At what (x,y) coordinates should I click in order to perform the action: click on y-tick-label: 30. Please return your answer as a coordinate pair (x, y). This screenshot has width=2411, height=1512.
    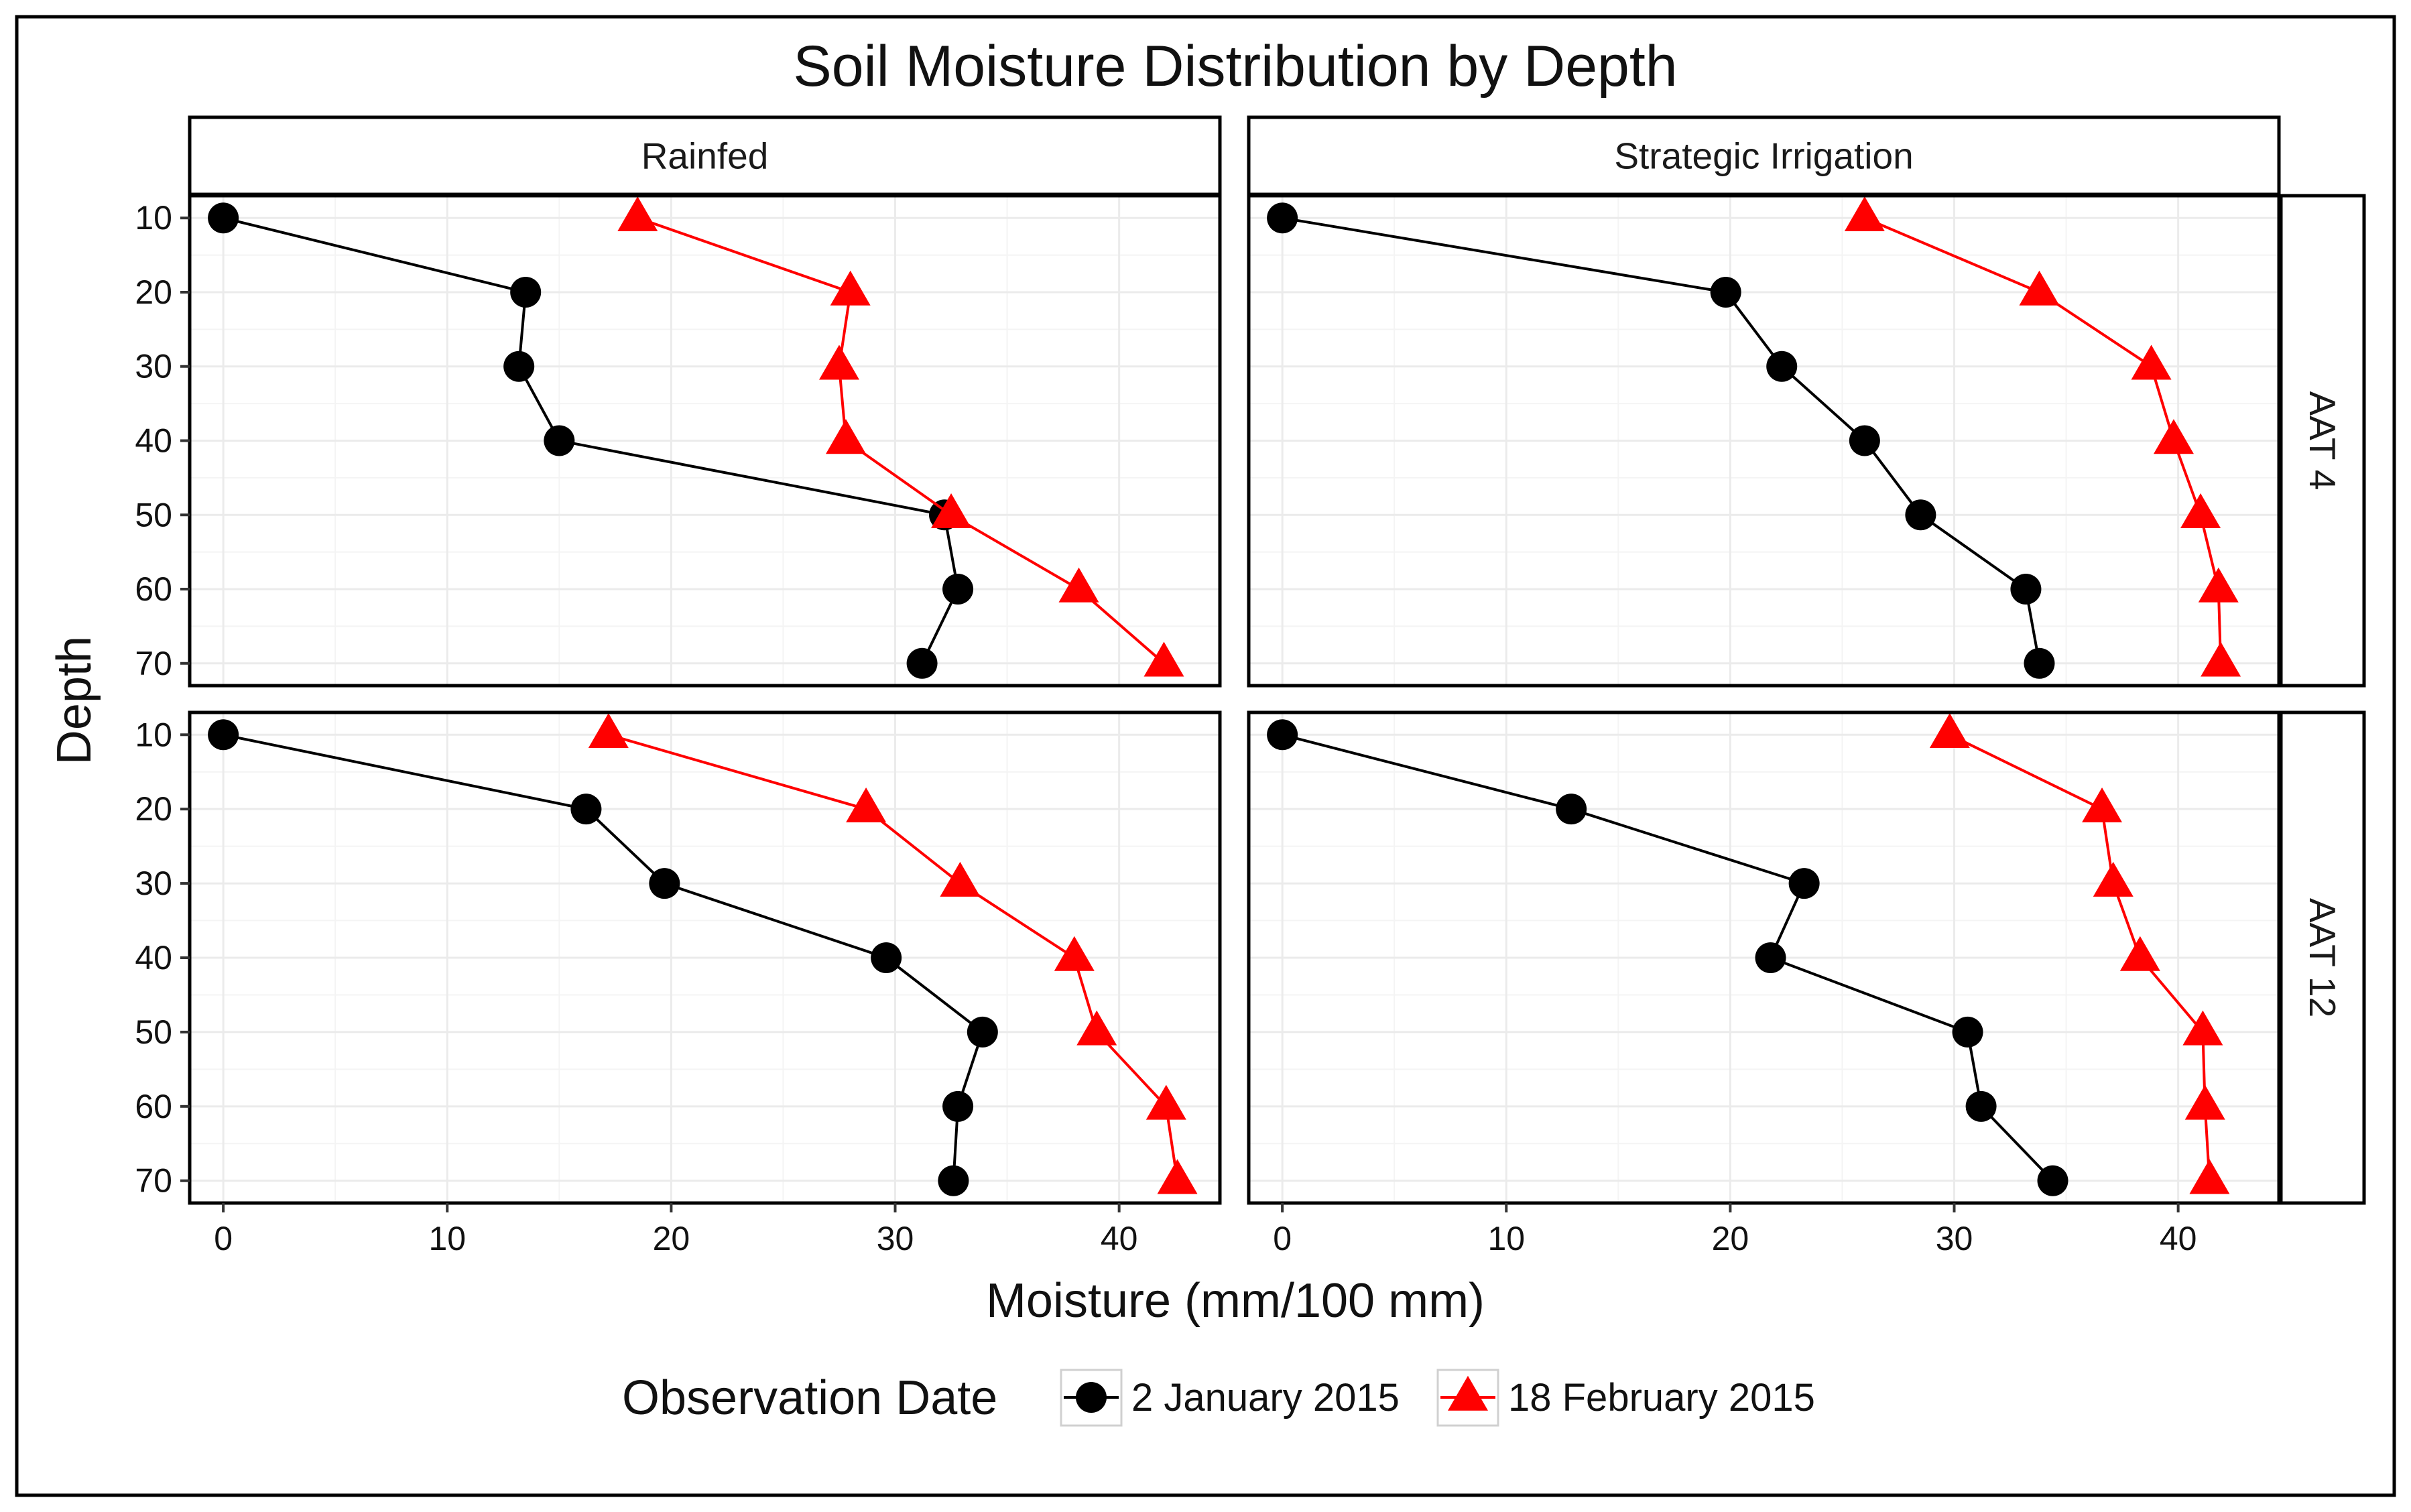
    Looking at the image, I should click on (153, 883).